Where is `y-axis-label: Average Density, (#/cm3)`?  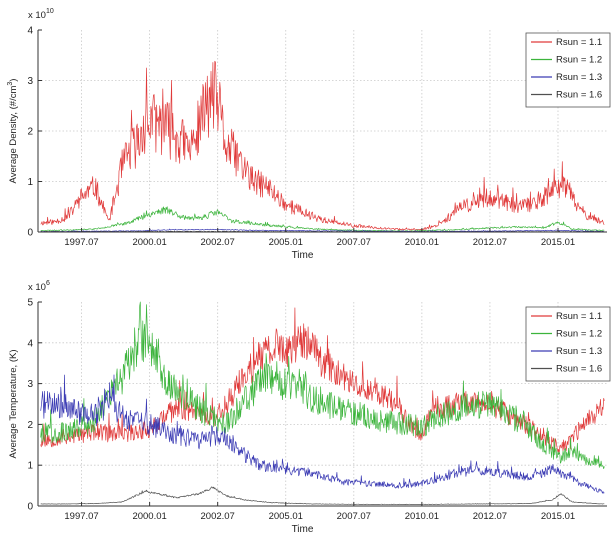 y-axis-label: Average Density, (#/cm3) is located at coordinates (13, 131).